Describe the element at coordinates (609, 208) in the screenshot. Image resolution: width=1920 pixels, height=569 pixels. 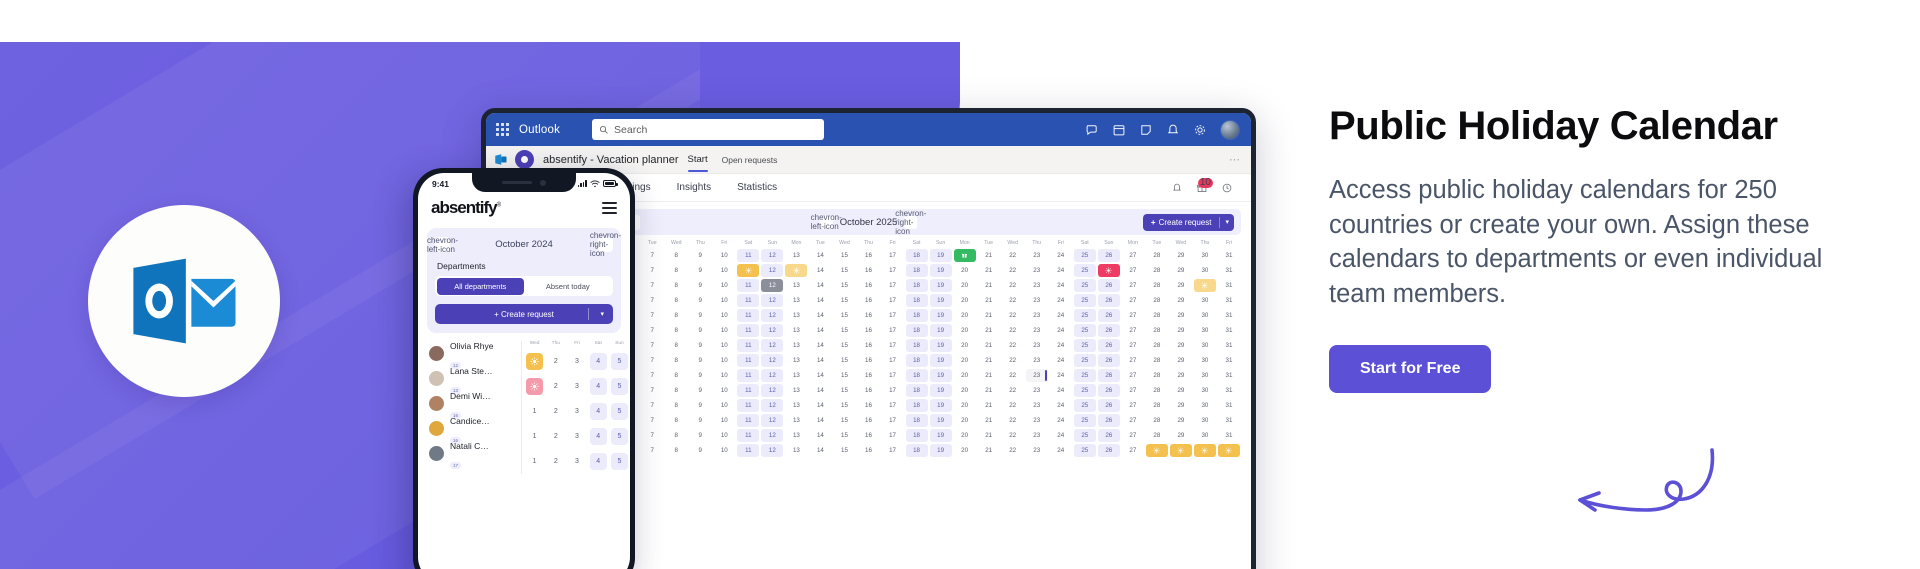
I see `hamburger-menu-icon` at that location.